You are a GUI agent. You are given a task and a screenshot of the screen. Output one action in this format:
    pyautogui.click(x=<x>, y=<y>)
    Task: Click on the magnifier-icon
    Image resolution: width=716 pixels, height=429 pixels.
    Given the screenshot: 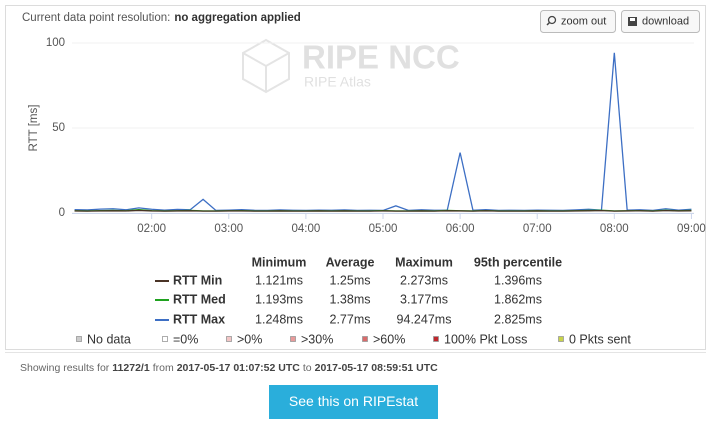 What is the action you would take?
    pyautogui.click(x=552, y=20)
    